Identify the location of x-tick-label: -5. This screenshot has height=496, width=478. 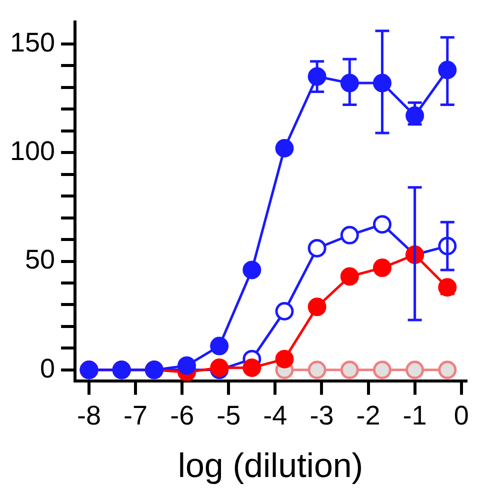
(228, 415).